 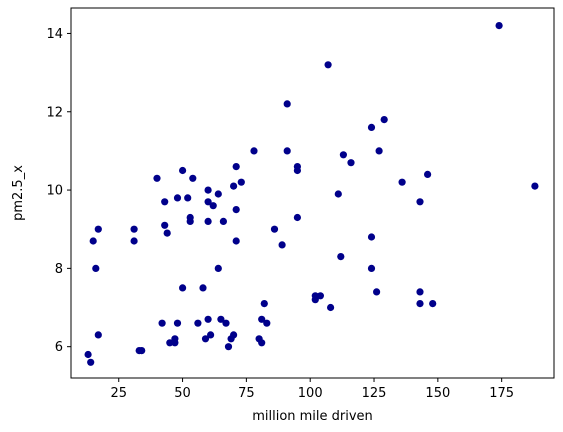 I want to click on x-axis-ticks: 25 50 75 100 125 150 175, so click(x=312, y=389).